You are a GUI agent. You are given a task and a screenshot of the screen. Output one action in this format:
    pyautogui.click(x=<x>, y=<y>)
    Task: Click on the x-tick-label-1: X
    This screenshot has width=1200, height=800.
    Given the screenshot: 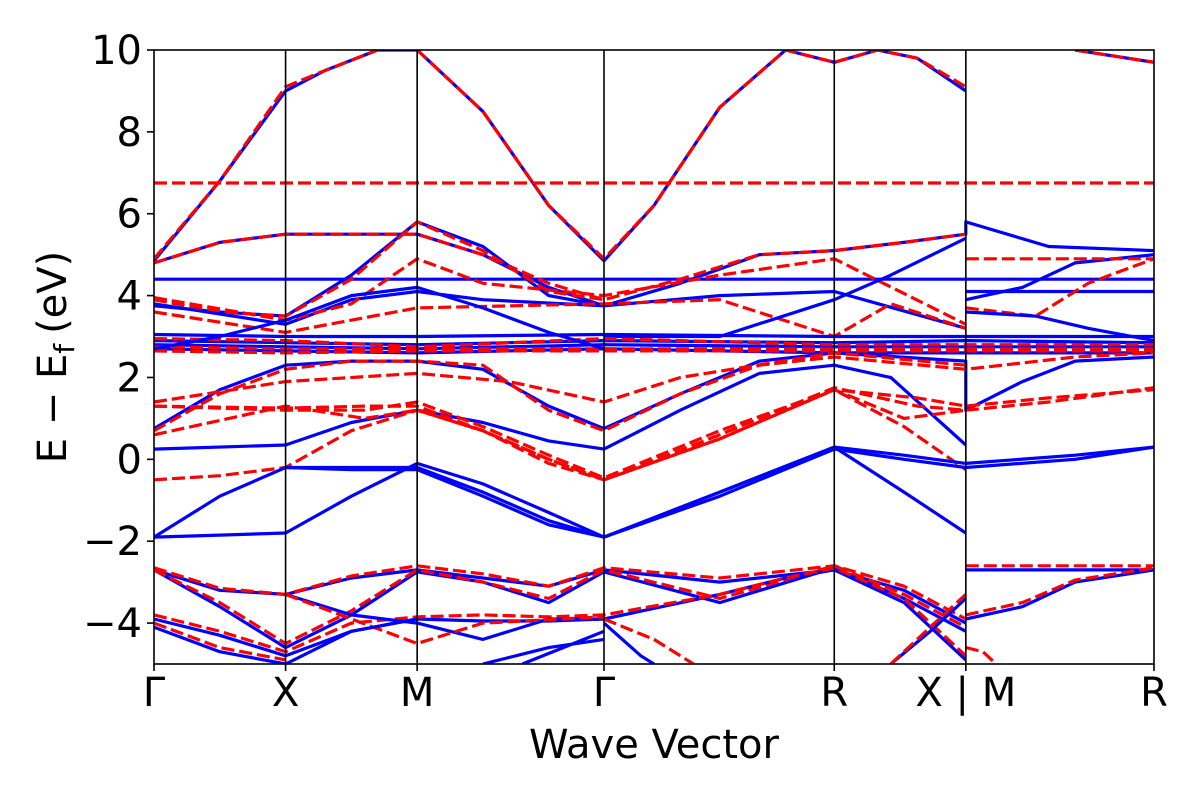 What is the action you would take?
    pyautogui.click(x=285, y=693)
    